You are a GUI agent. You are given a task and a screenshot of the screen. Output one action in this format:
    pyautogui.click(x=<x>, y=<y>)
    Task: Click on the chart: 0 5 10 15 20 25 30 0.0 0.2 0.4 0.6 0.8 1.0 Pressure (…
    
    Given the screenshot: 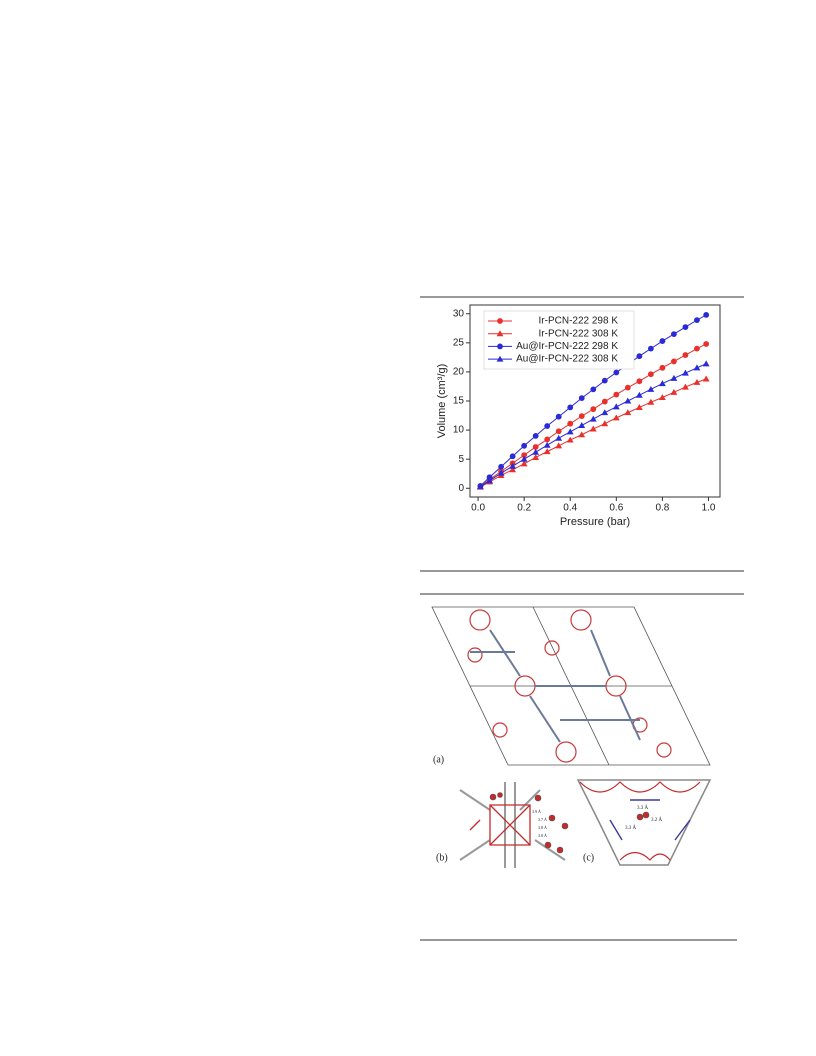 What is the action you would take?
    pyautogui.click(x=578, y=416)
    